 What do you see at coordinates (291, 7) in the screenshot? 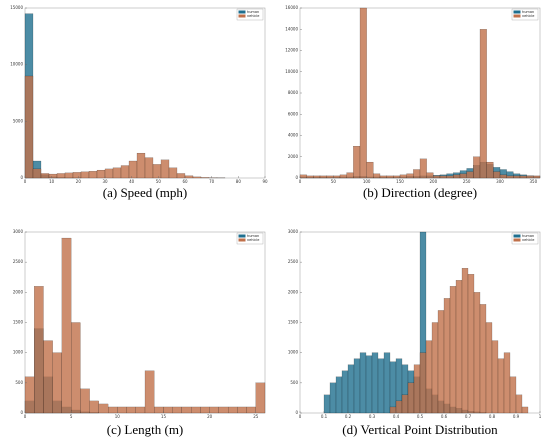
I see `y-tick-label: 16000` at bounding box center [291, 7].